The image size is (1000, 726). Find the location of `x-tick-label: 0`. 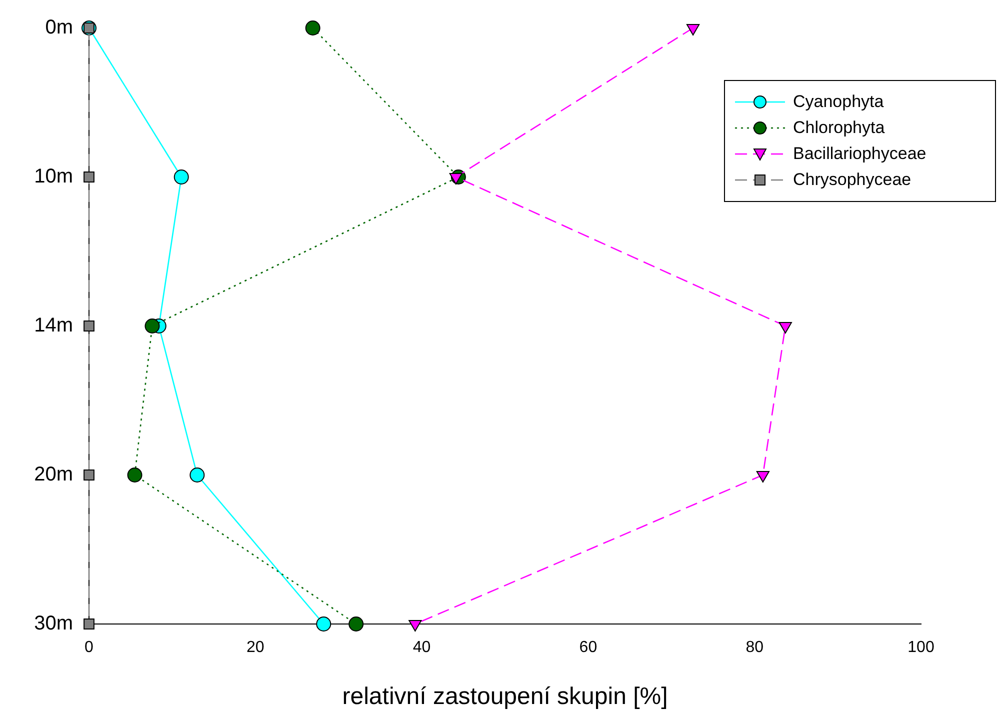

x-tick-label: 0 is located at coordinates (89, 647).